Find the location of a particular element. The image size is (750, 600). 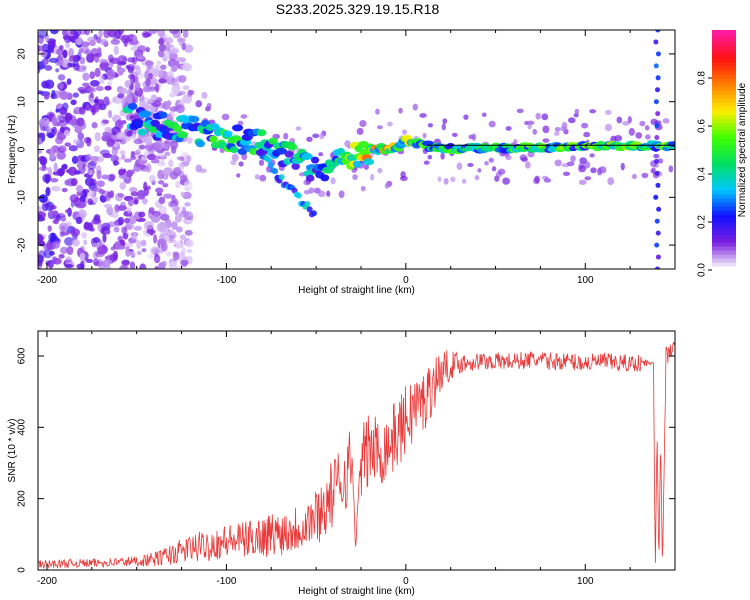

spectrogram-ytick-label: -10 is located at coordinates (22, 197).